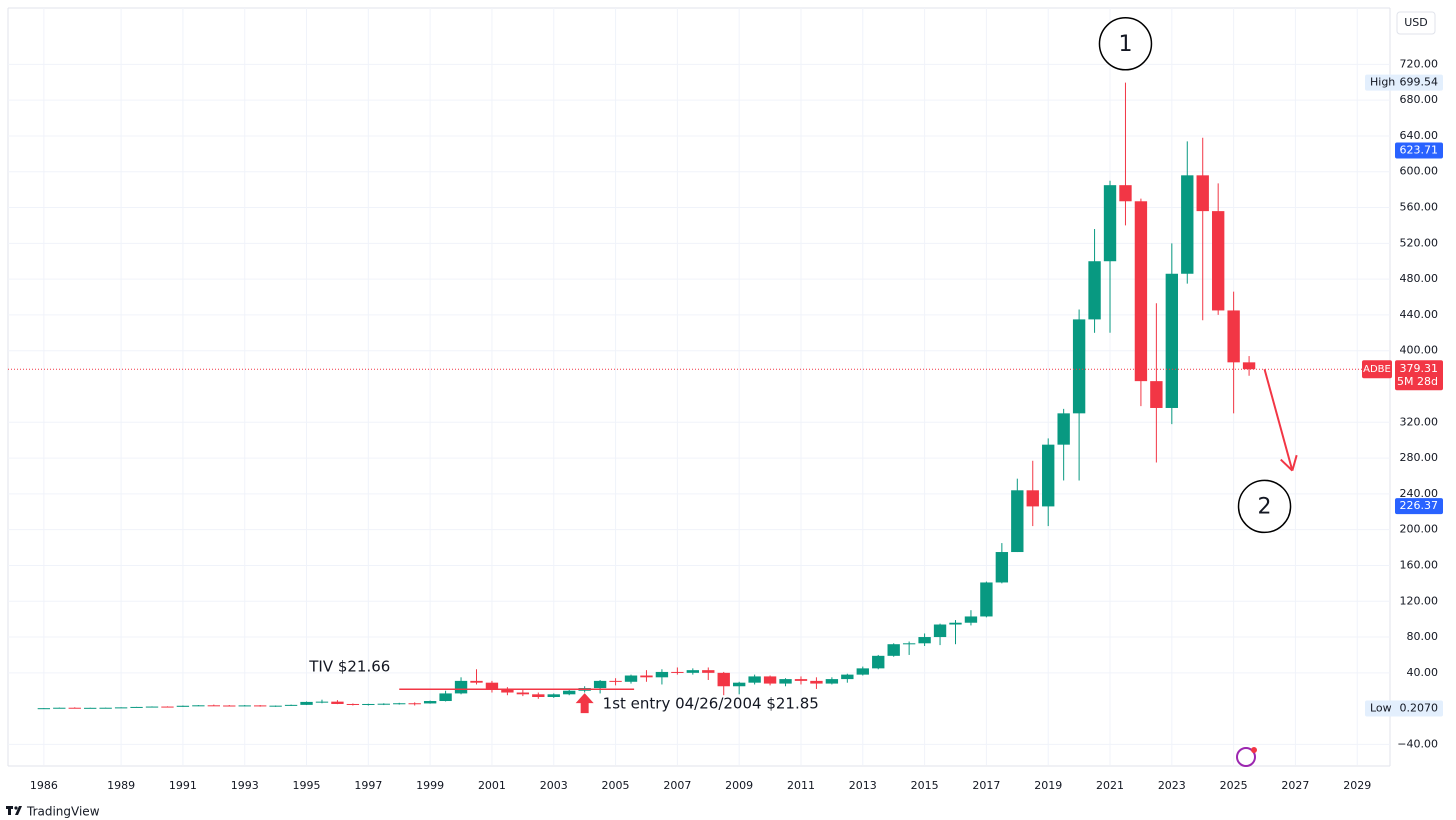  Describe the element at coordinates (1048, 785) in the screenshot. I see `x-tick-label: 2019` at that location.